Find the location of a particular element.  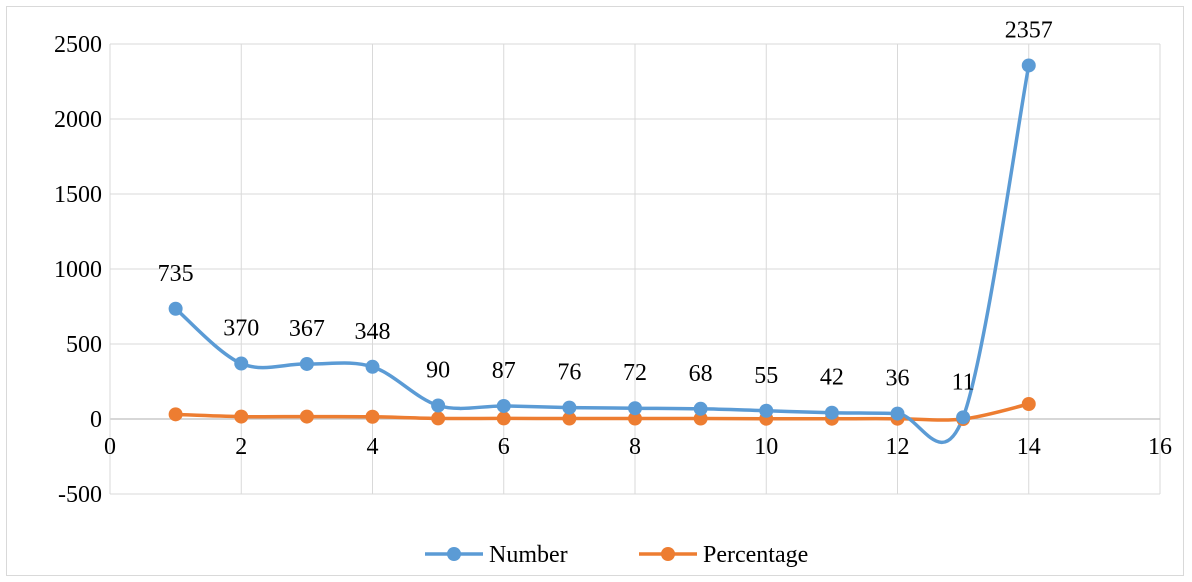

x-tick-label: 14 is located at coordinates (1029, 447).